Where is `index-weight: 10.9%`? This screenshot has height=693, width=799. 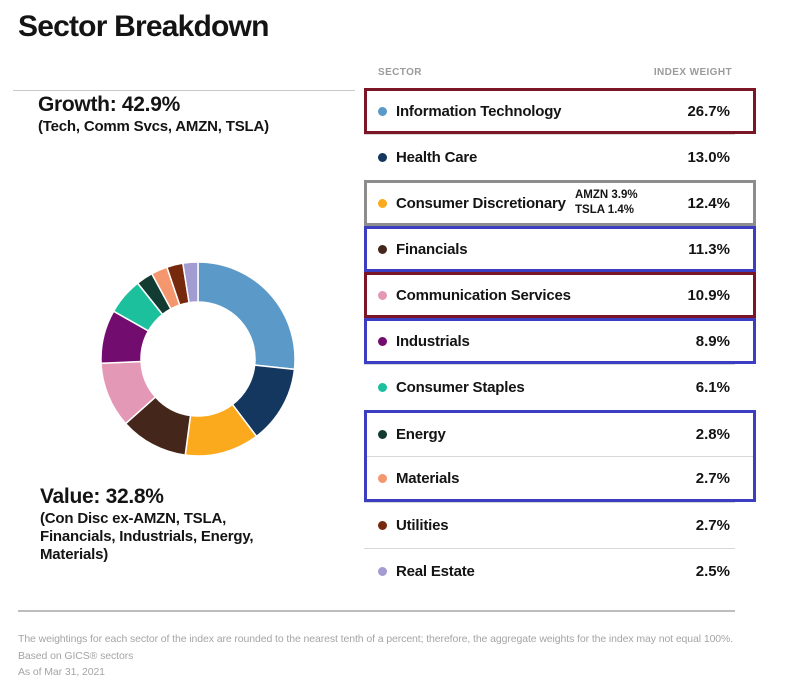 index-weight: 10.9% is located at coordinates (708, 295).